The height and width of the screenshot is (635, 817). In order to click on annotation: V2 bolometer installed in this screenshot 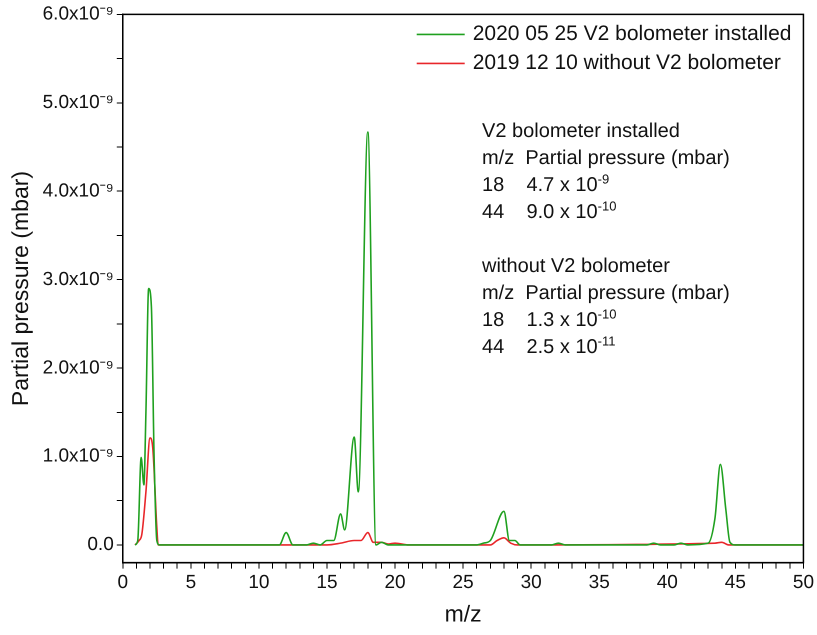, I will do `click(581, 131)`.